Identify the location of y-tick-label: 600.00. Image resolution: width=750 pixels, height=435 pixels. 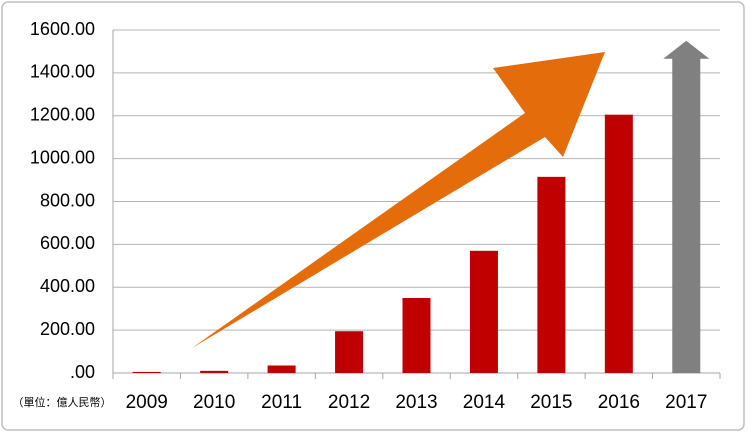
(67, 243).